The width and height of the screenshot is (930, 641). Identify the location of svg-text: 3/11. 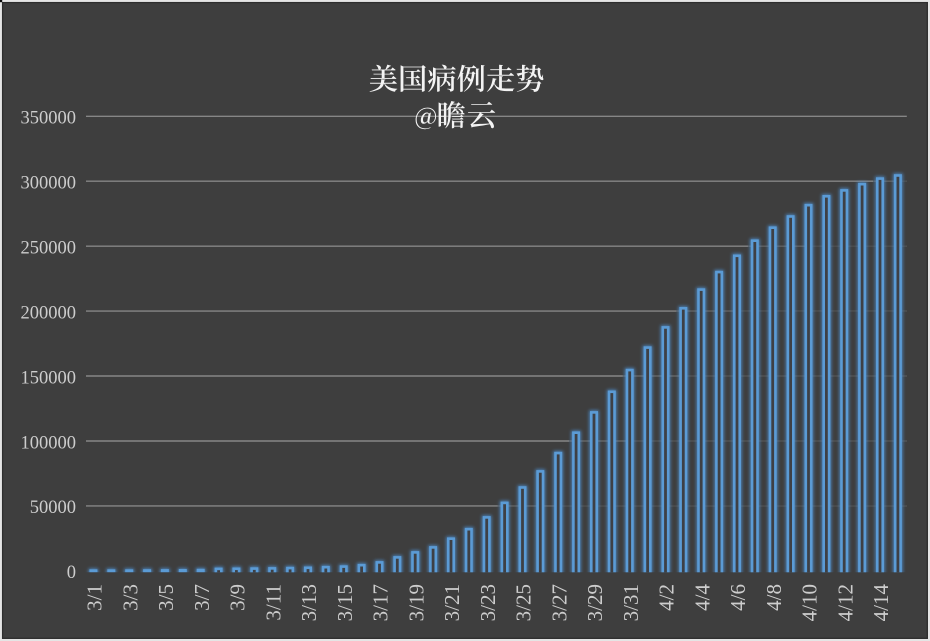
(273, 602).